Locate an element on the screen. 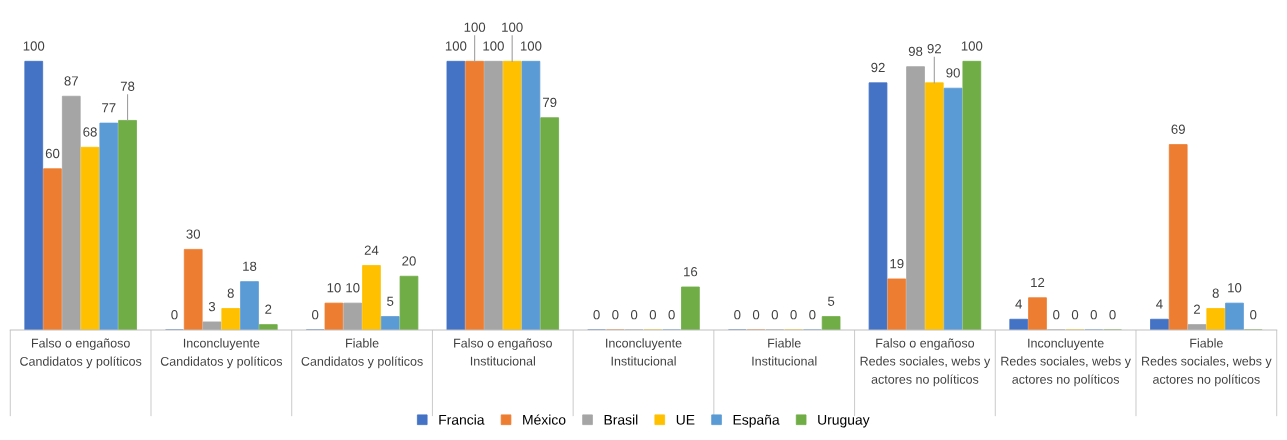 Image resolution: width=1287 pixels, height=440 pixels. x-tick-label: Fiable Candidatos y políticos is located at coordinates (362, 353).